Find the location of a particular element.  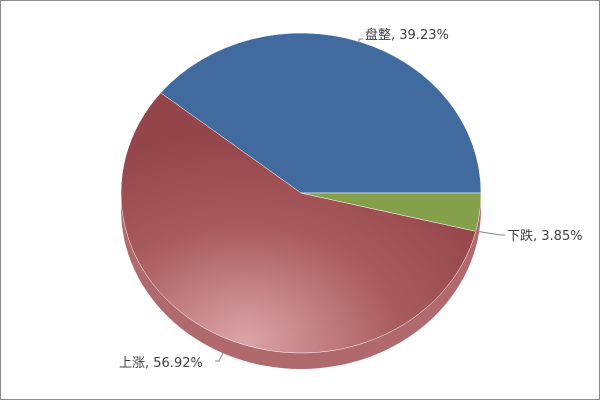

leader-line-xiadie is located at coordinates (489, 233).